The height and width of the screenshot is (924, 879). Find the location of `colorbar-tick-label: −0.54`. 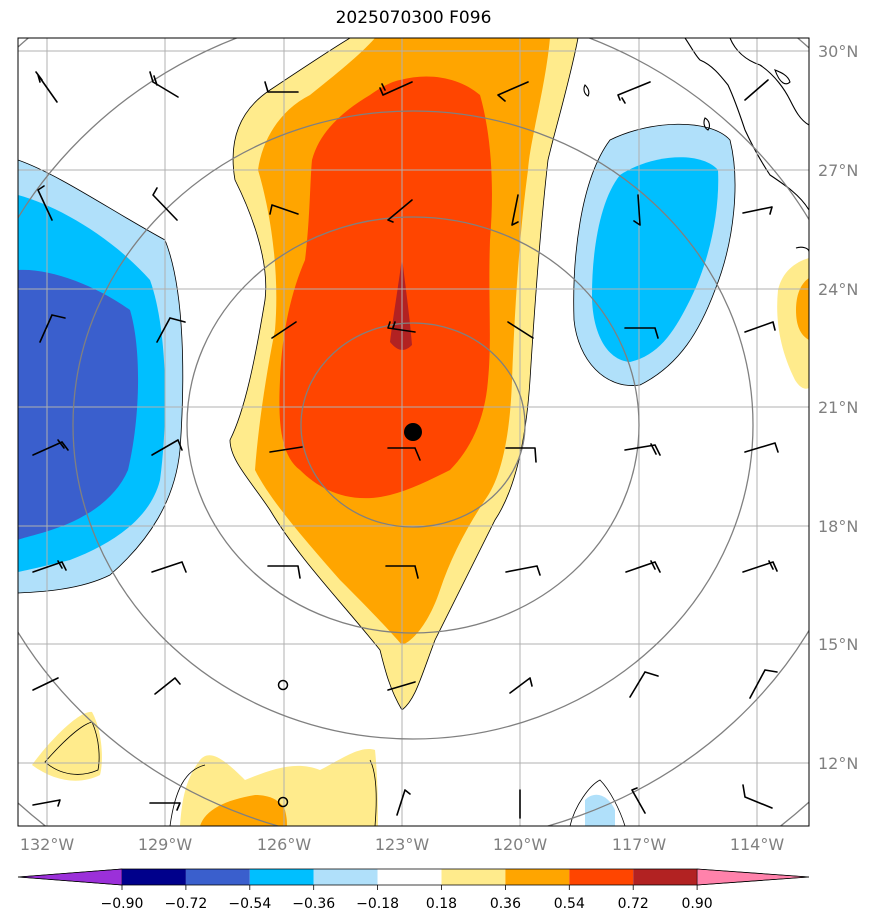

colorbar-tick-label: −0.54 is located at coordinates (249, 904).